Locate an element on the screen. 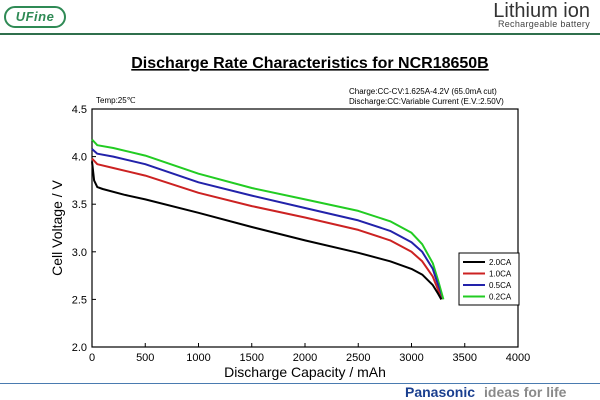 The width and height of the screenshot is (600, 400). brand-subtitle: Rechargeable battery is located at coordinates (543, 24).